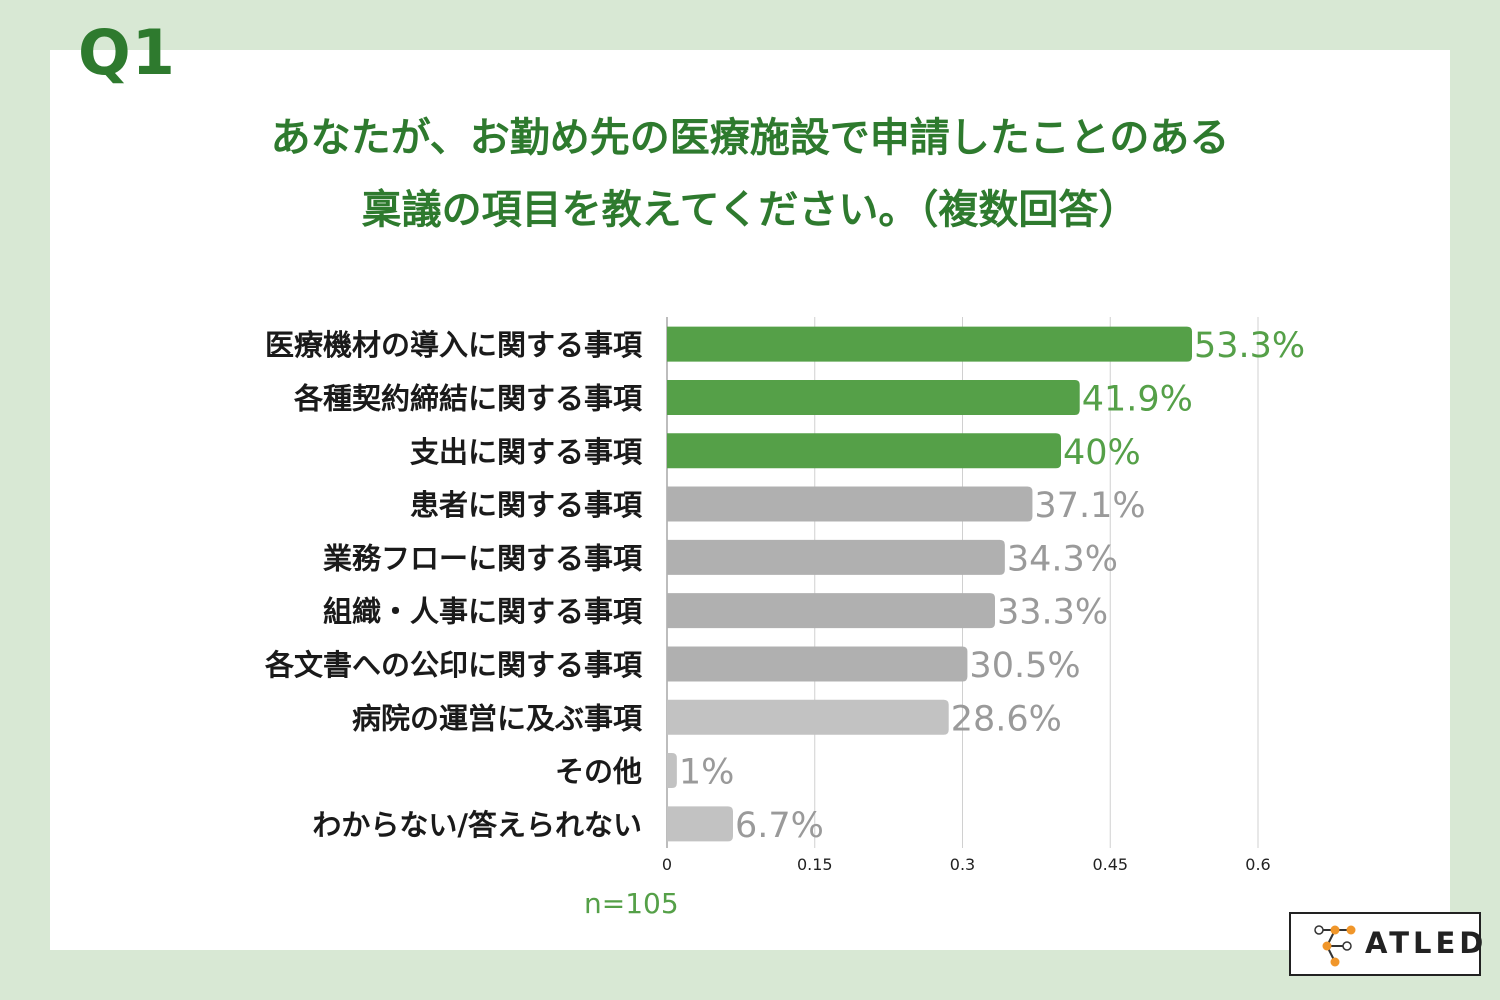 This screenshot has width=1500, height=1000. What do you see at coordinates (750, 210) in the screenshot?
I see `chart-title-line-2: 稟議の項目を教えてください。（複数回答）` at bounding box center [750, 210].